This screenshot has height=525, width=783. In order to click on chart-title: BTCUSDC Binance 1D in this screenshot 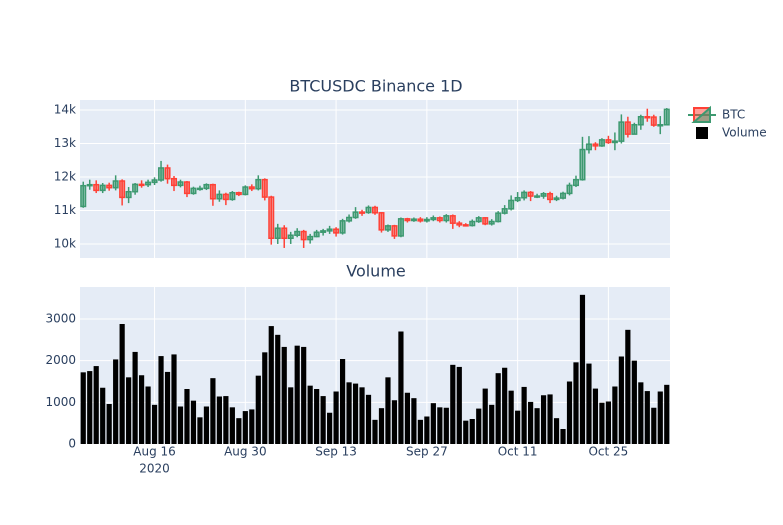, I will do `click(375, 86)`.